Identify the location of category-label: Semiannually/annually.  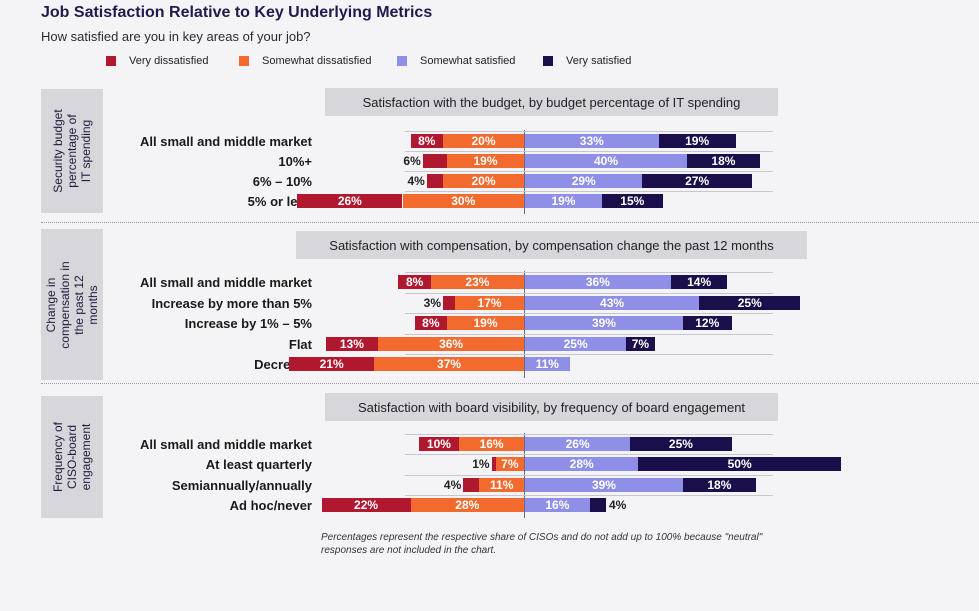
(241, 485).